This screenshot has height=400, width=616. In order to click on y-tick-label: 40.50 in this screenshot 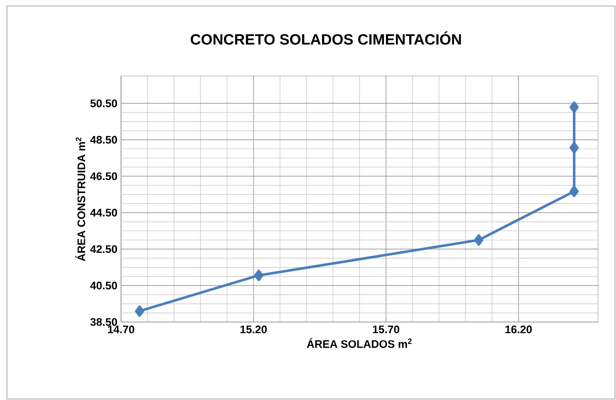, I will do `click(104, 286)`.